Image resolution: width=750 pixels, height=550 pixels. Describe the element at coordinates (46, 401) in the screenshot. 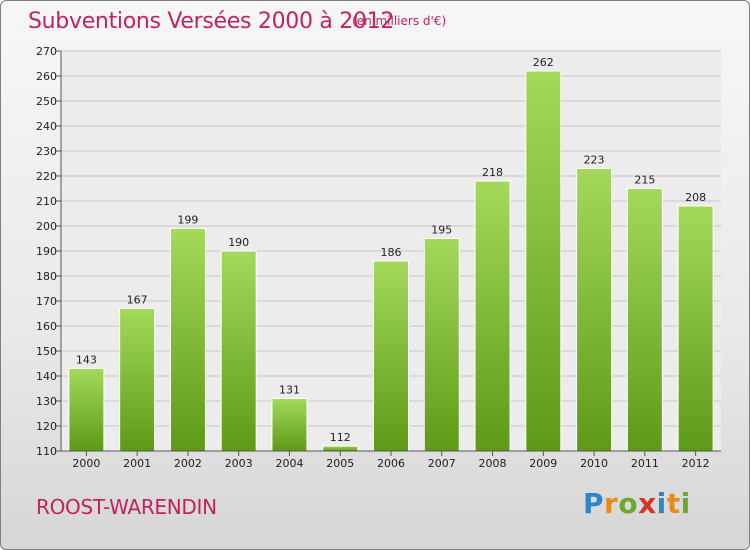

I see `y-tick-label: 130` at that location.